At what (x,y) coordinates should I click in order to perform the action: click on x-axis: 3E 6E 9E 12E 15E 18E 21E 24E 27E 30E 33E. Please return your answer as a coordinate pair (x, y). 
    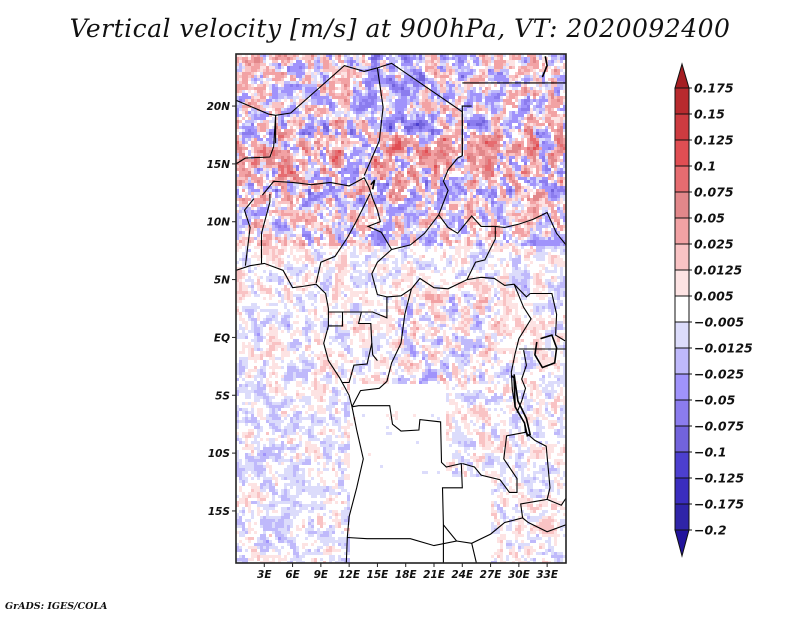
    Looking at the image, I should click on (408, 572).